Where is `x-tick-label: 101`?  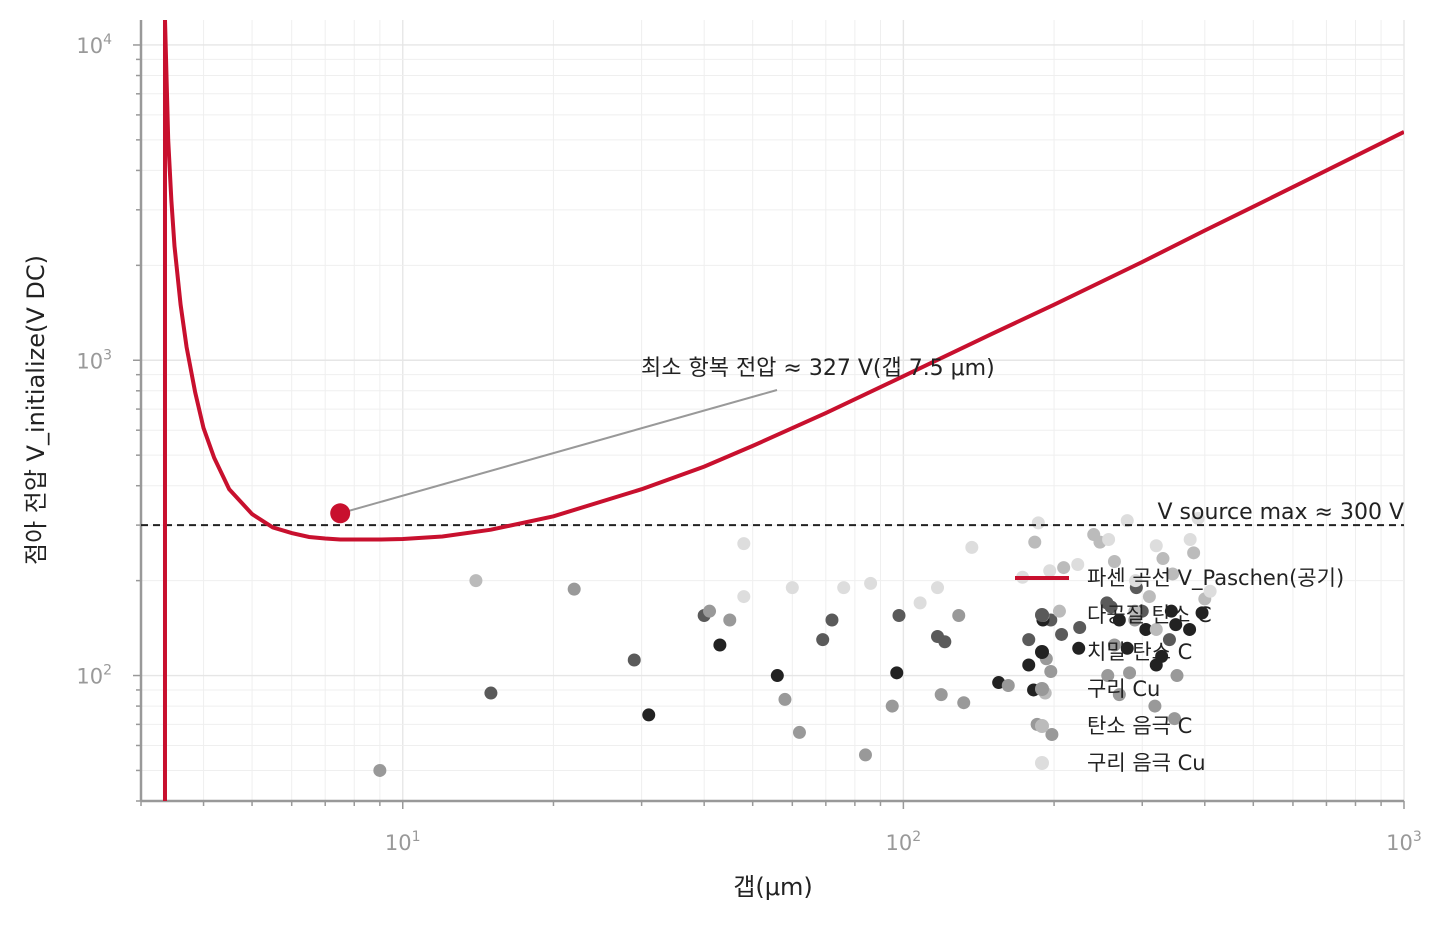 x-tick-label: 101 is located at coordinates (403, 842).